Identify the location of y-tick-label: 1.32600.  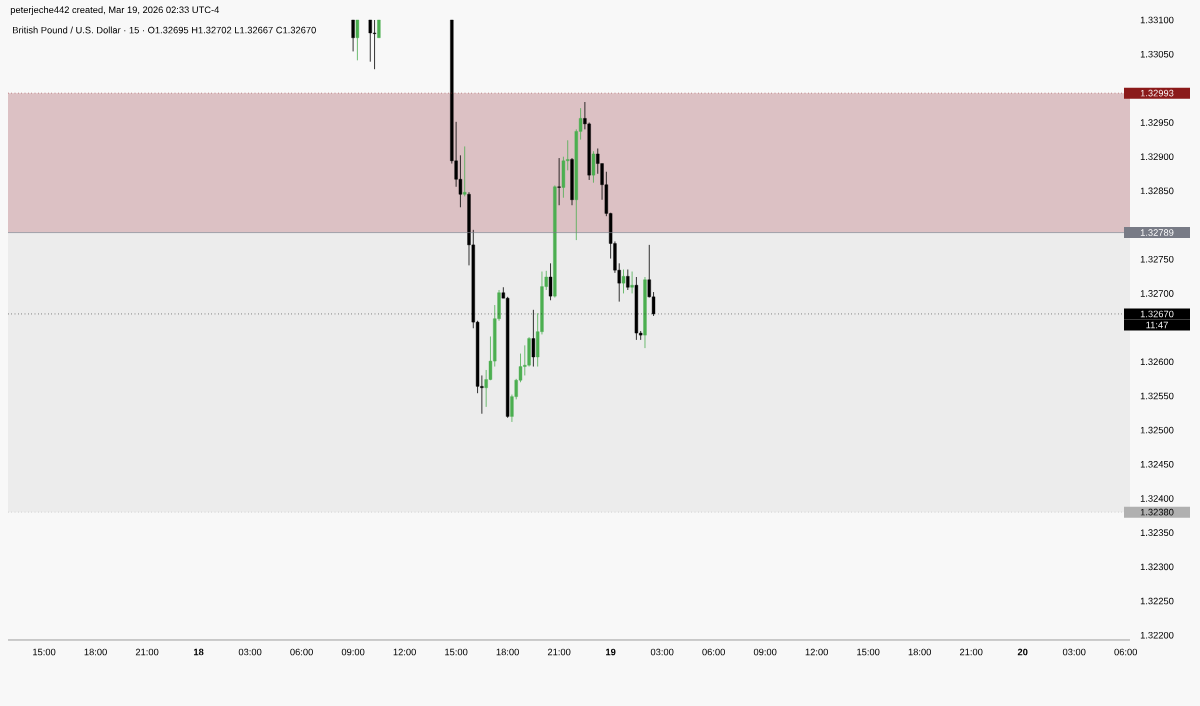
(1157, 362).